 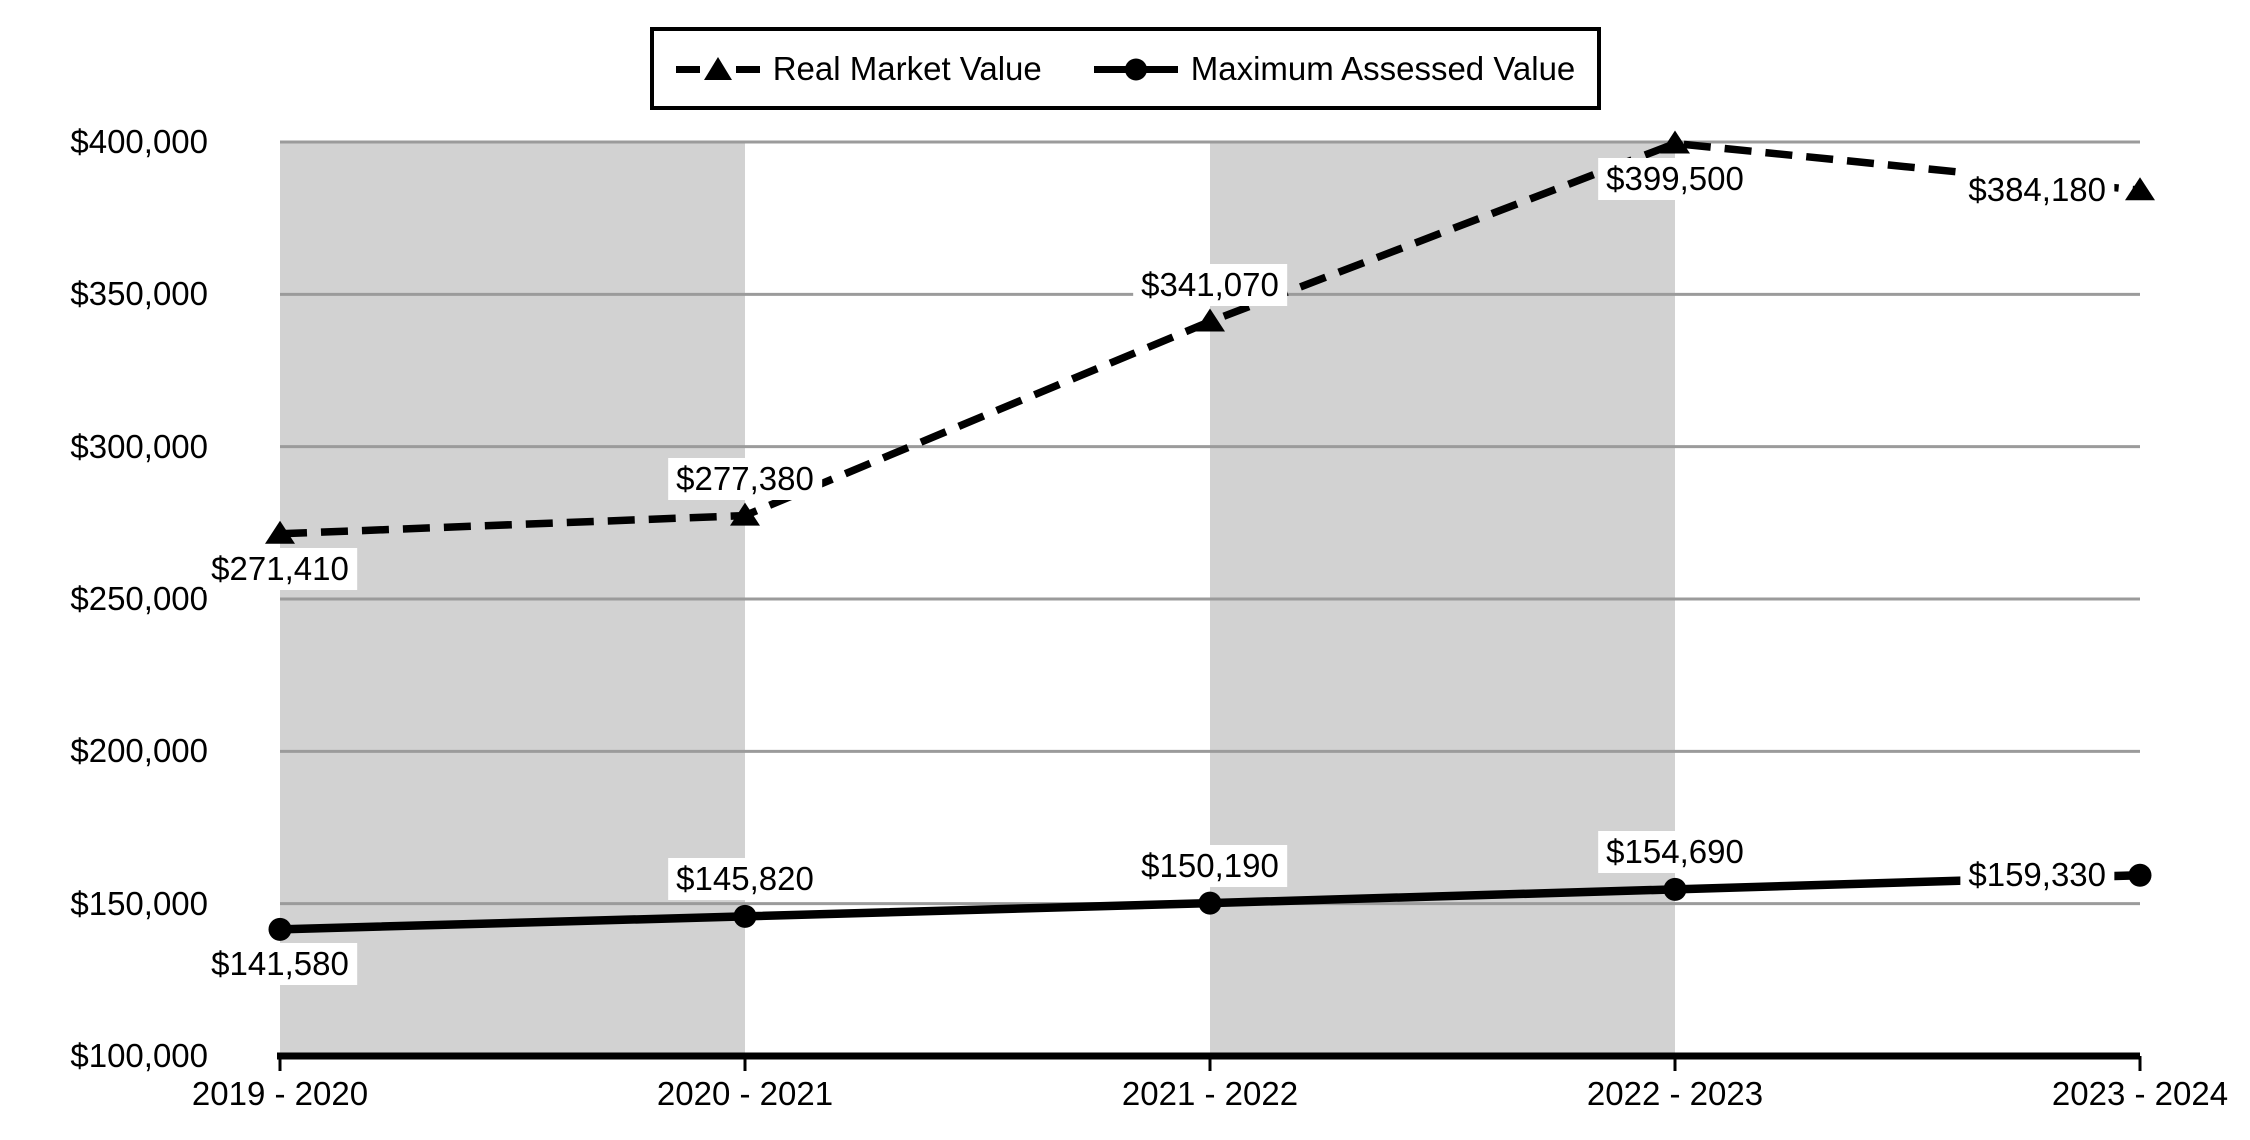 I want to click on solid-line-circle-icon, so click(x=1135, y=69).